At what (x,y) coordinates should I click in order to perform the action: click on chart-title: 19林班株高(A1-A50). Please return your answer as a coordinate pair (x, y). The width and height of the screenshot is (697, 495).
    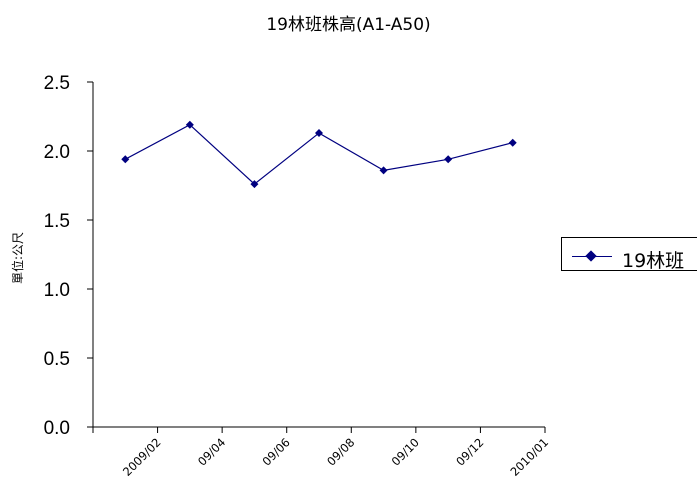
    Looking at the image, I should click on (348, 25).